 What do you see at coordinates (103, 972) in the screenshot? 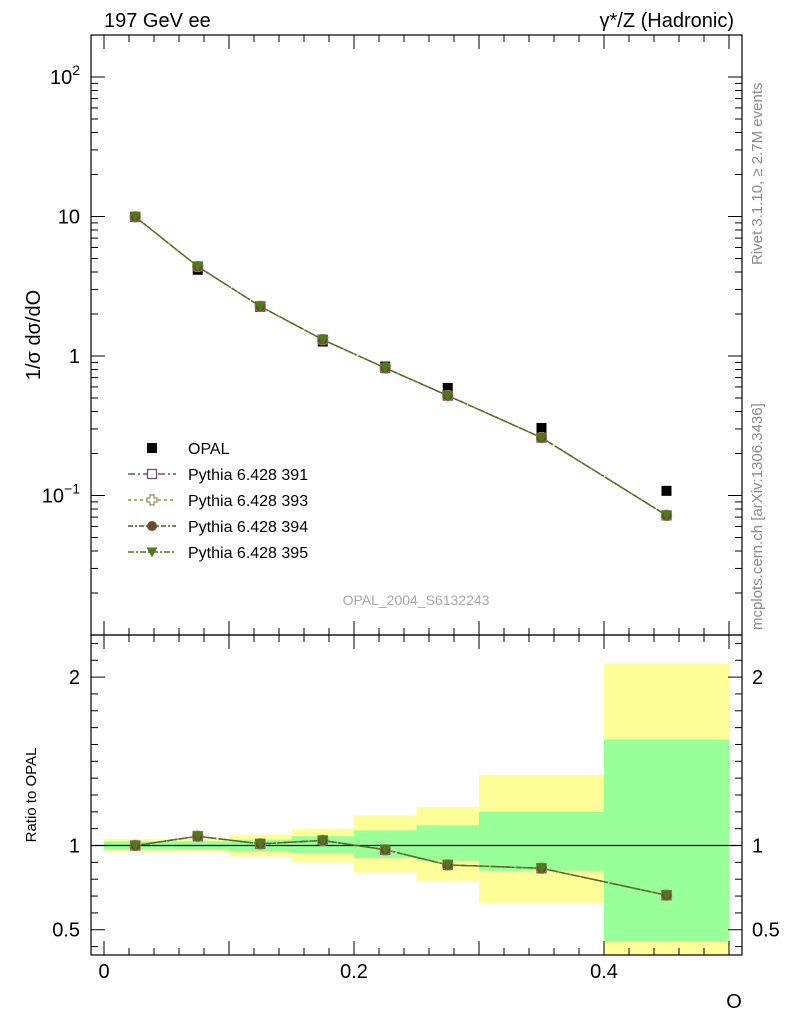
I see `x-tick-label: 0` at bounding box center [103, 972].